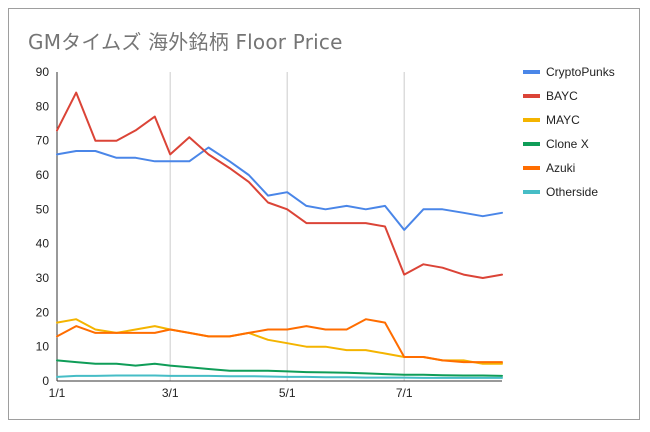 This screenshot has height=432, width=650. Describe the element at coordinates (531, 120) in the screenshot. I see `legend-swatch-mayc` at that location.